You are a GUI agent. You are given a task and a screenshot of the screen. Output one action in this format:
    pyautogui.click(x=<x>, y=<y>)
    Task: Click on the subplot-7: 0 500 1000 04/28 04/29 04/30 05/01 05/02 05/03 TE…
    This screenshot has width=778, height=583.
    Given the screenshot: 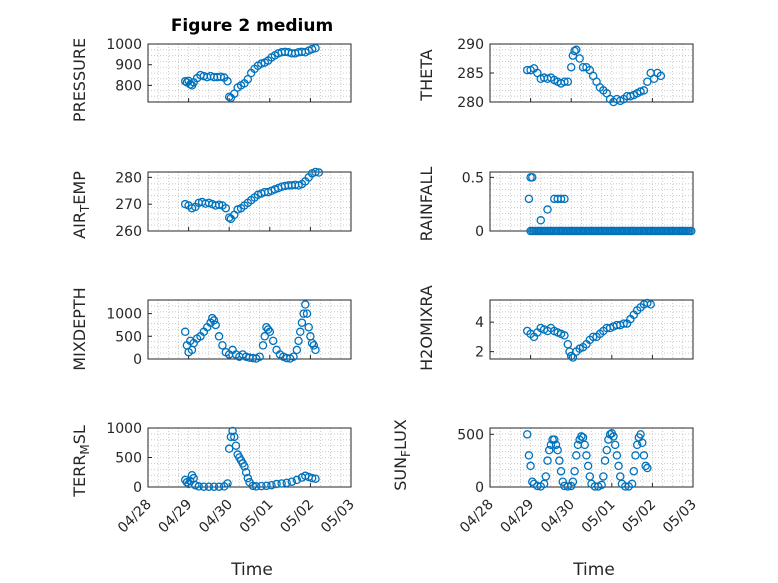 What is the action you would take?
    pyautogui.click(x=214, y=478)
    